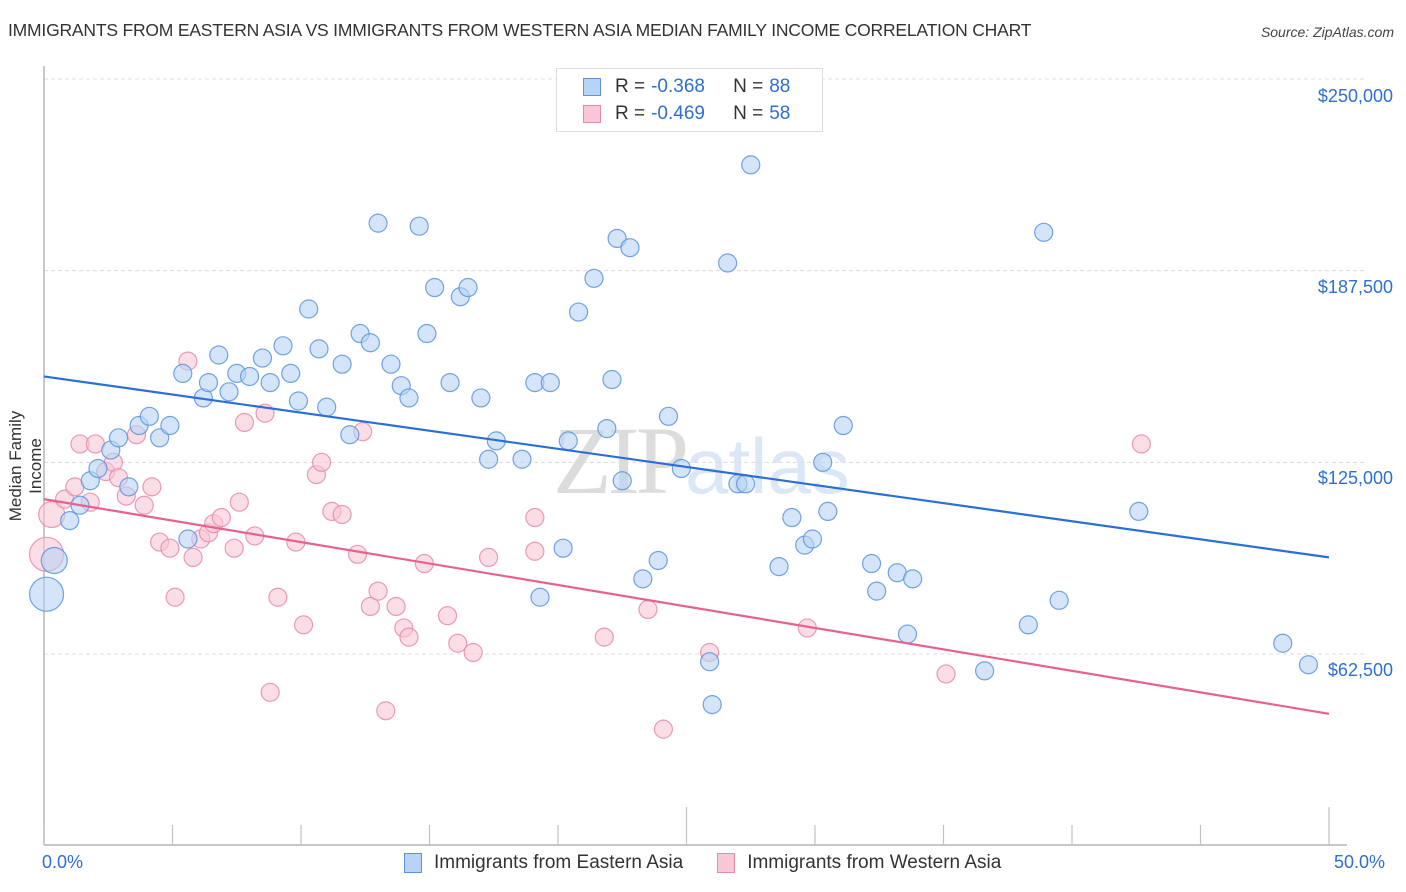  Describe the element at coordinates (1360, 670) in the screenshot. I see `y-tick-label-62500: $62,500` at that location.